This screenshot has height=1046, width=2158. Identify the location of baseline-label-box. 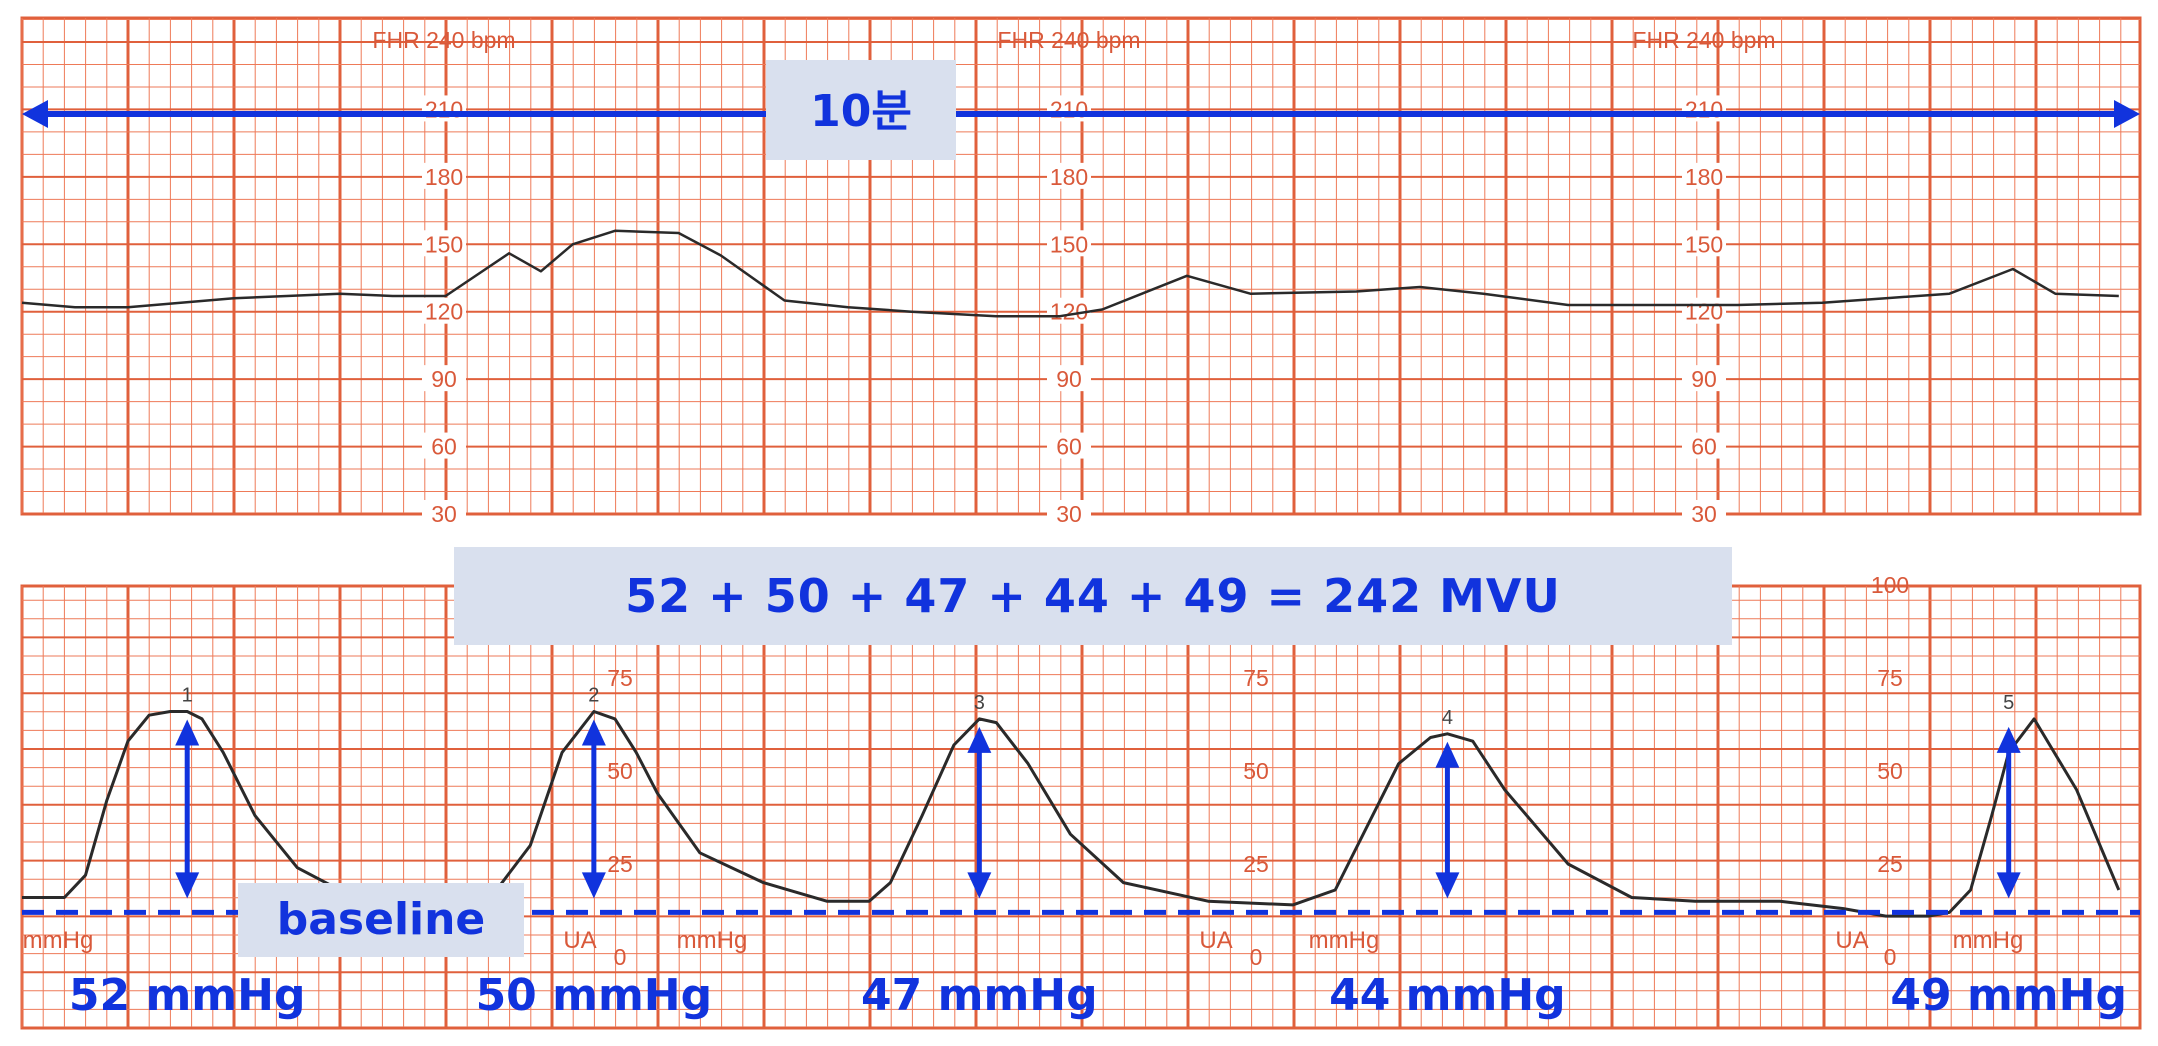
(381, 920).